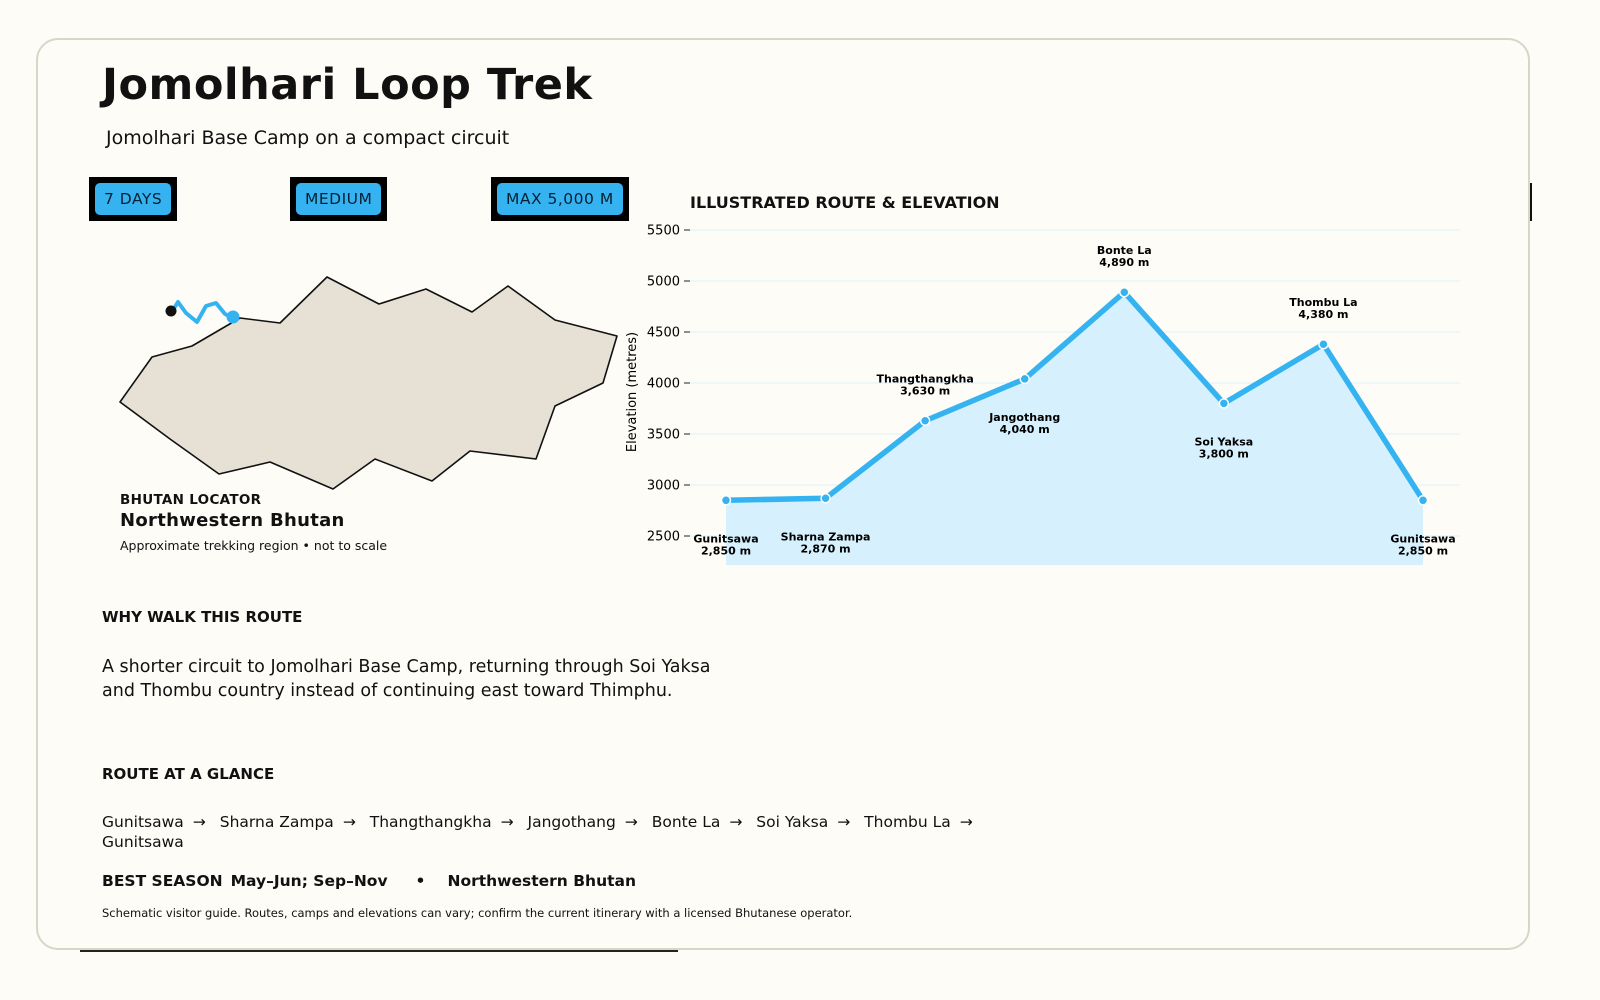 This screenshot has height=1000, width=1600. What do you see at coordinates (1223, 441) in the screenshot?
I see `elevation-label-name: Soi Yaksa` at bounding box center [1223, 441].